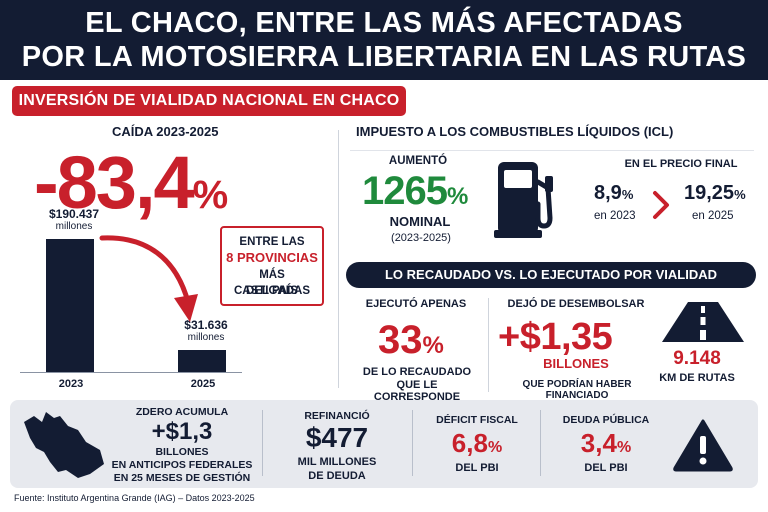 This screenshot has width=768, height=512. Describe the element at coordinates (420, 221) in the screenshot. I see `icl-nominal-label: NOMINAL` at that location.